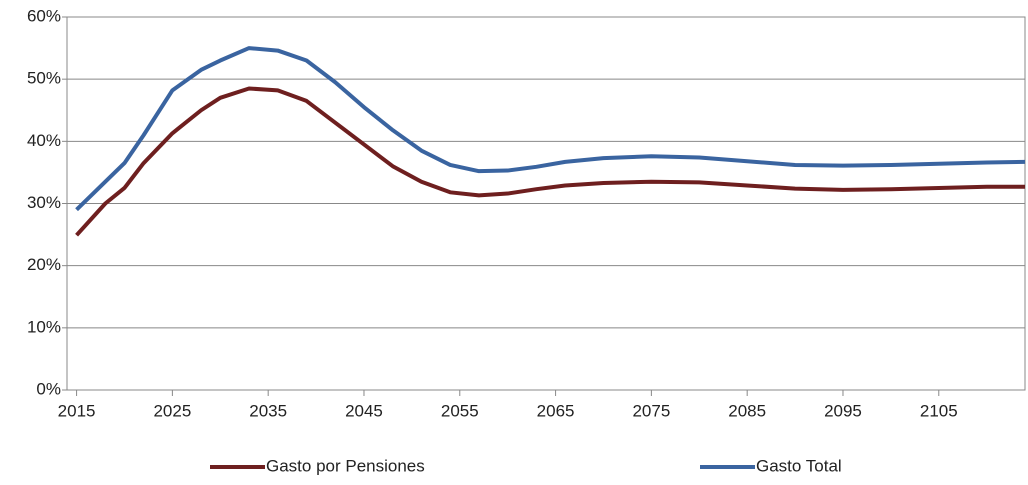 This screenshot has height=485, width=1028. I want to click on y-tick-label: 0%, so click(48, 388).